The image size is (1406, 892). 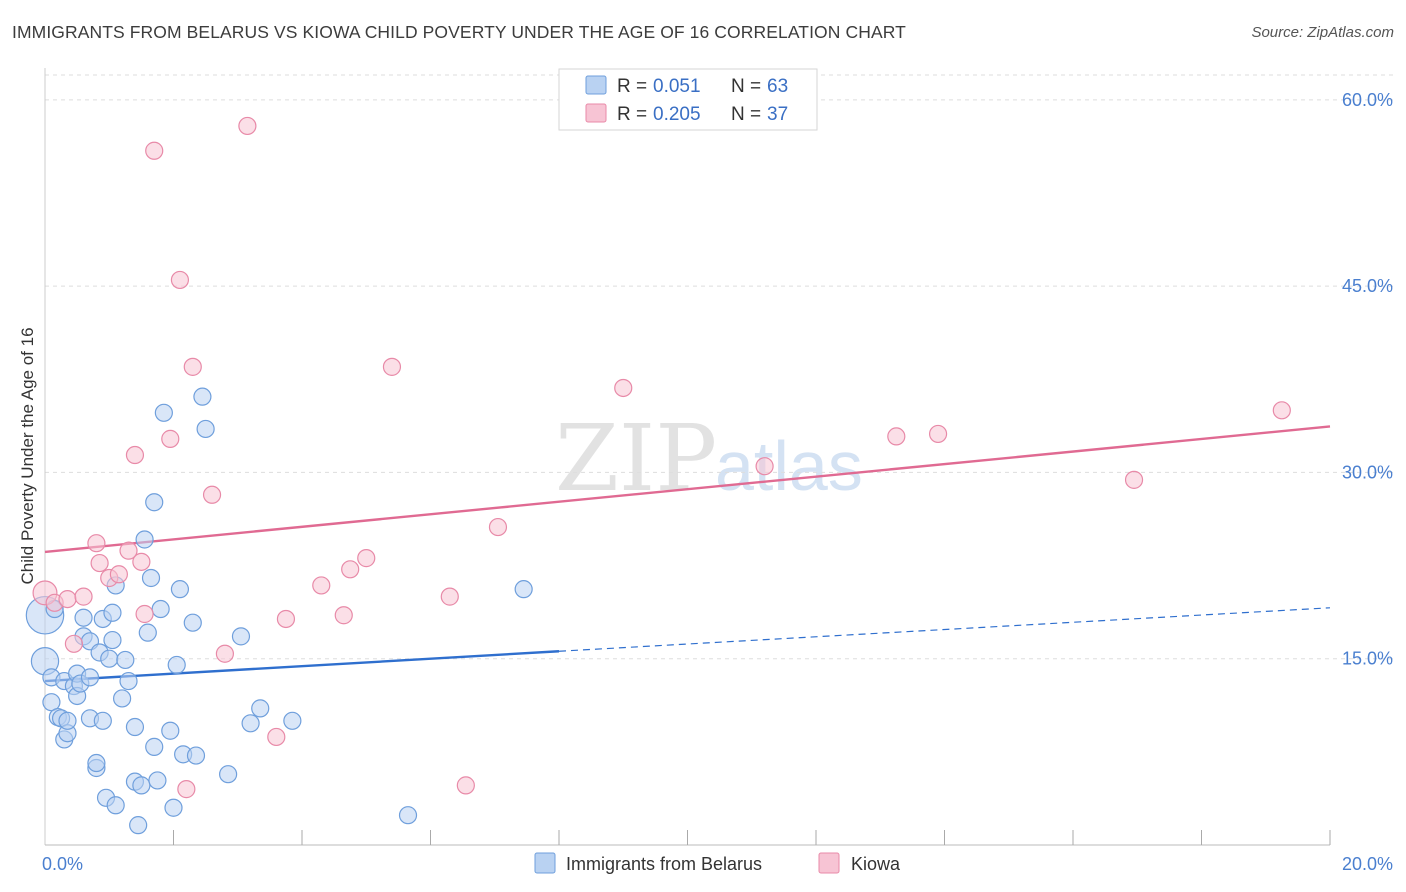 What do you see at coordinates (1367, 286) in the screenshot?
I see `y-tick-label: 45.0%` at bounding box center [1367, 286].